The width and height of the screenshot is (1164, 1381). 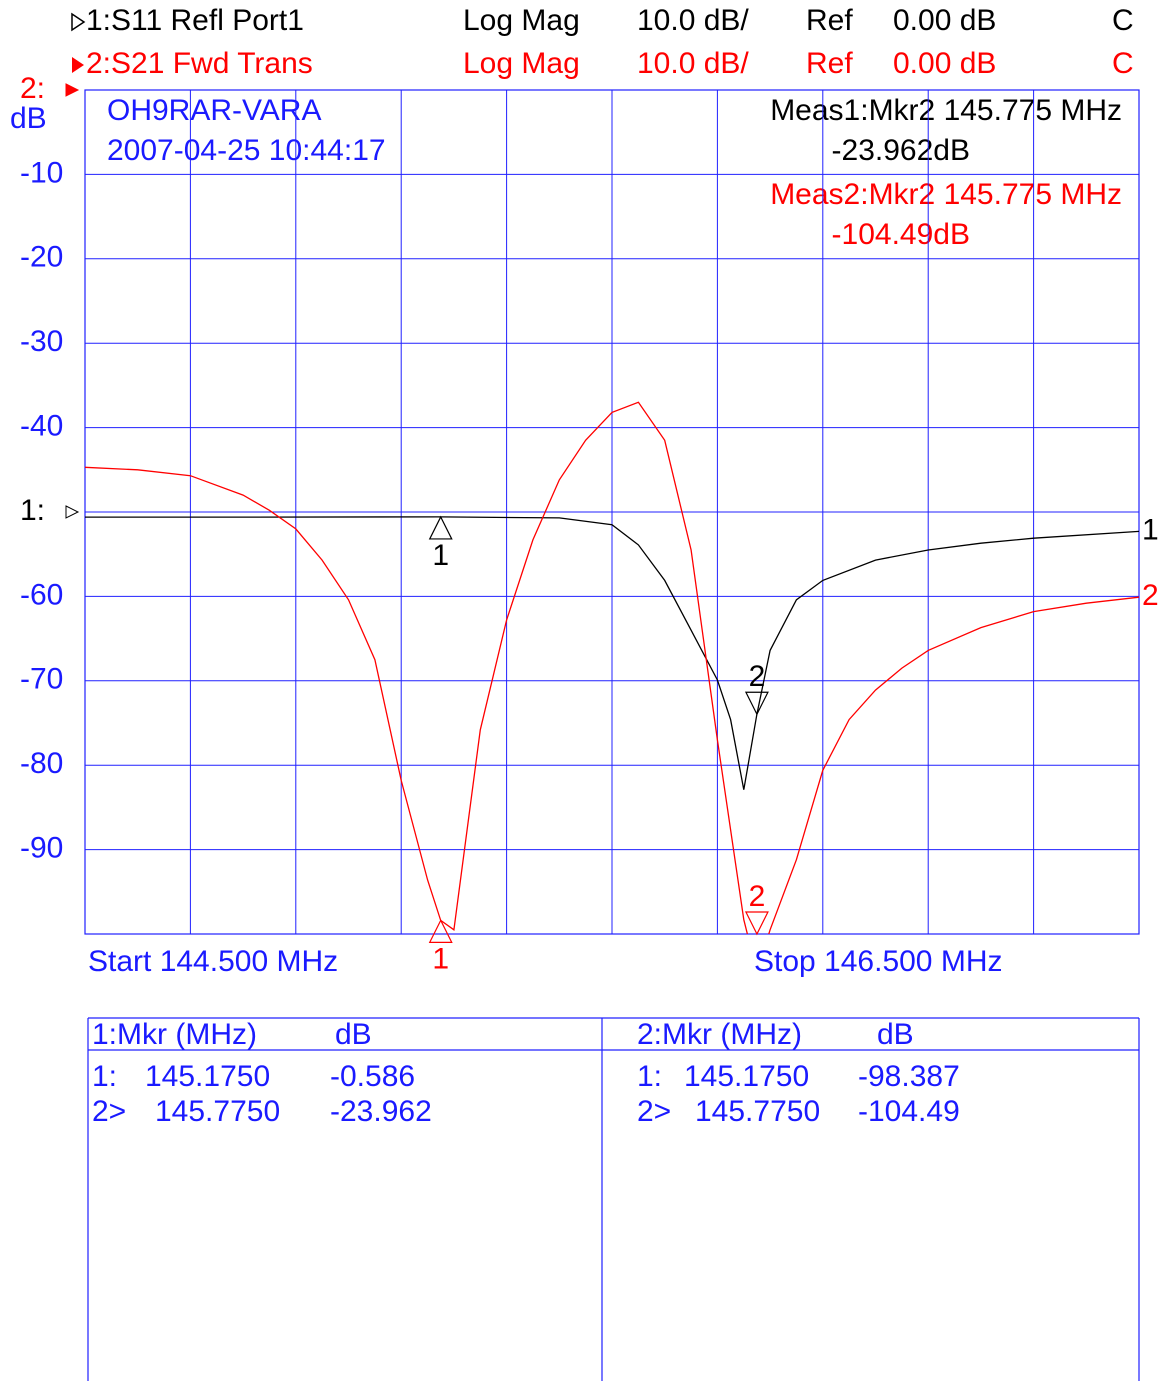 What do you see at coordinates (41, 679) in the screenshot?
I see `y-tick-label: -70` at bounding box center [41, 679].